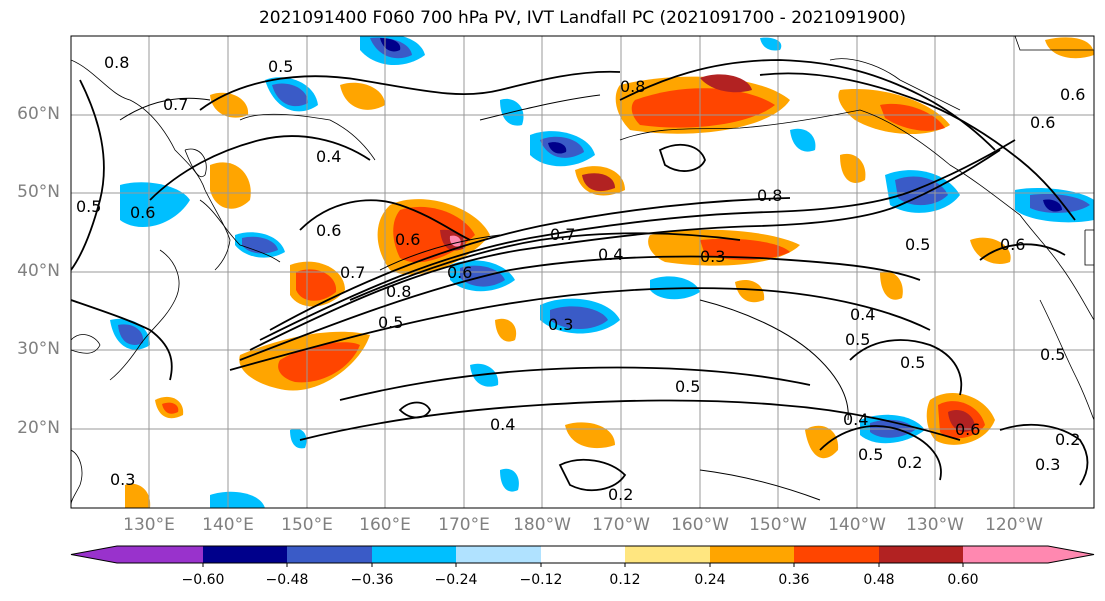 The height and width of the screenshot is (601, 1105). What do you see at coordinates (621, 525) in the screenshot?
I see `lon-label: 170°W` at bounding box center [621, 525].